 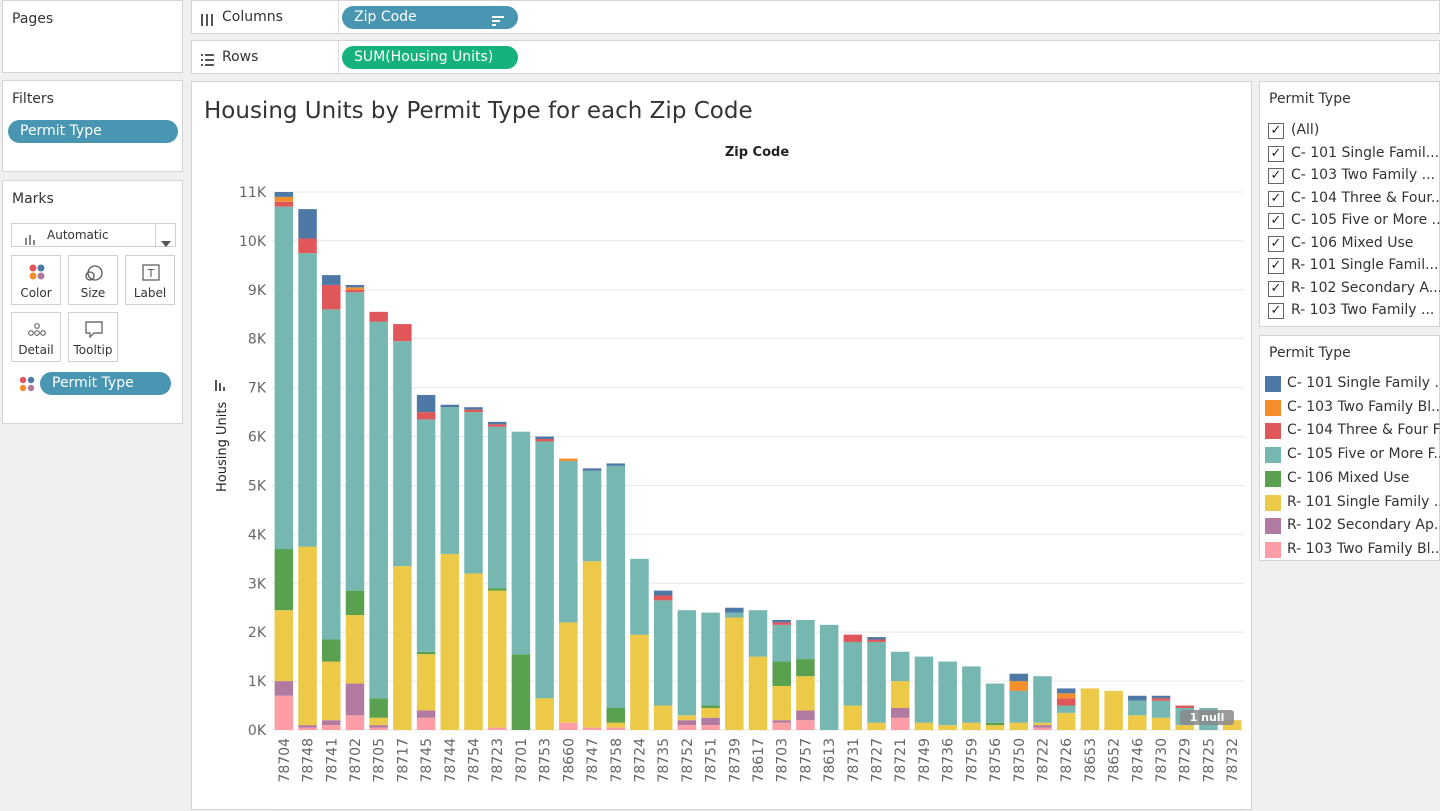 I want to click on mark-type-dropdown: Automatic, so click(x=93, y=235).